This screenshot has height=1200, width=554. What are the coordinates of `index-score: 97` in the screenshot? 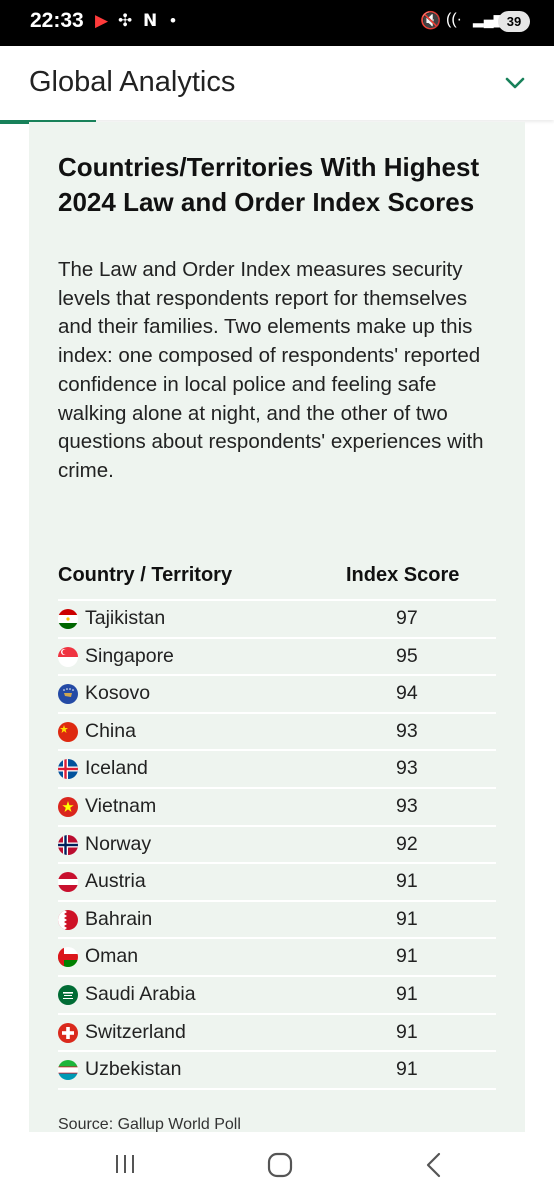 It's located at (407, 618).